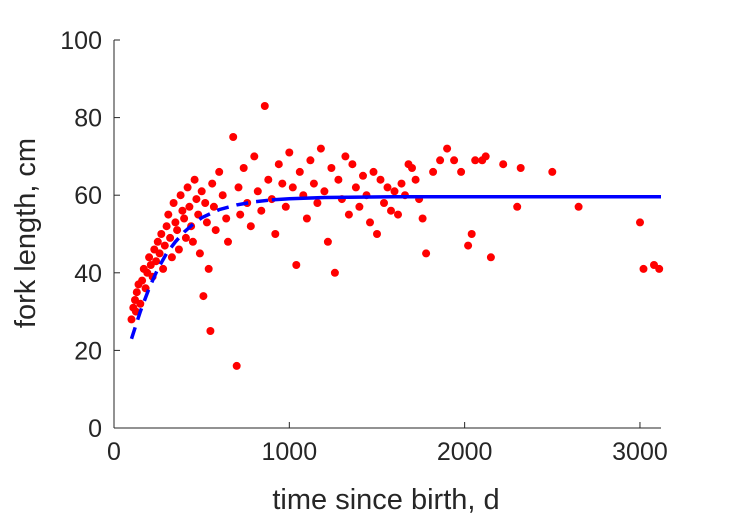 This screenshot has width=729, height=521. I want to click on x-tick-label: 3000, so click(640, 452).